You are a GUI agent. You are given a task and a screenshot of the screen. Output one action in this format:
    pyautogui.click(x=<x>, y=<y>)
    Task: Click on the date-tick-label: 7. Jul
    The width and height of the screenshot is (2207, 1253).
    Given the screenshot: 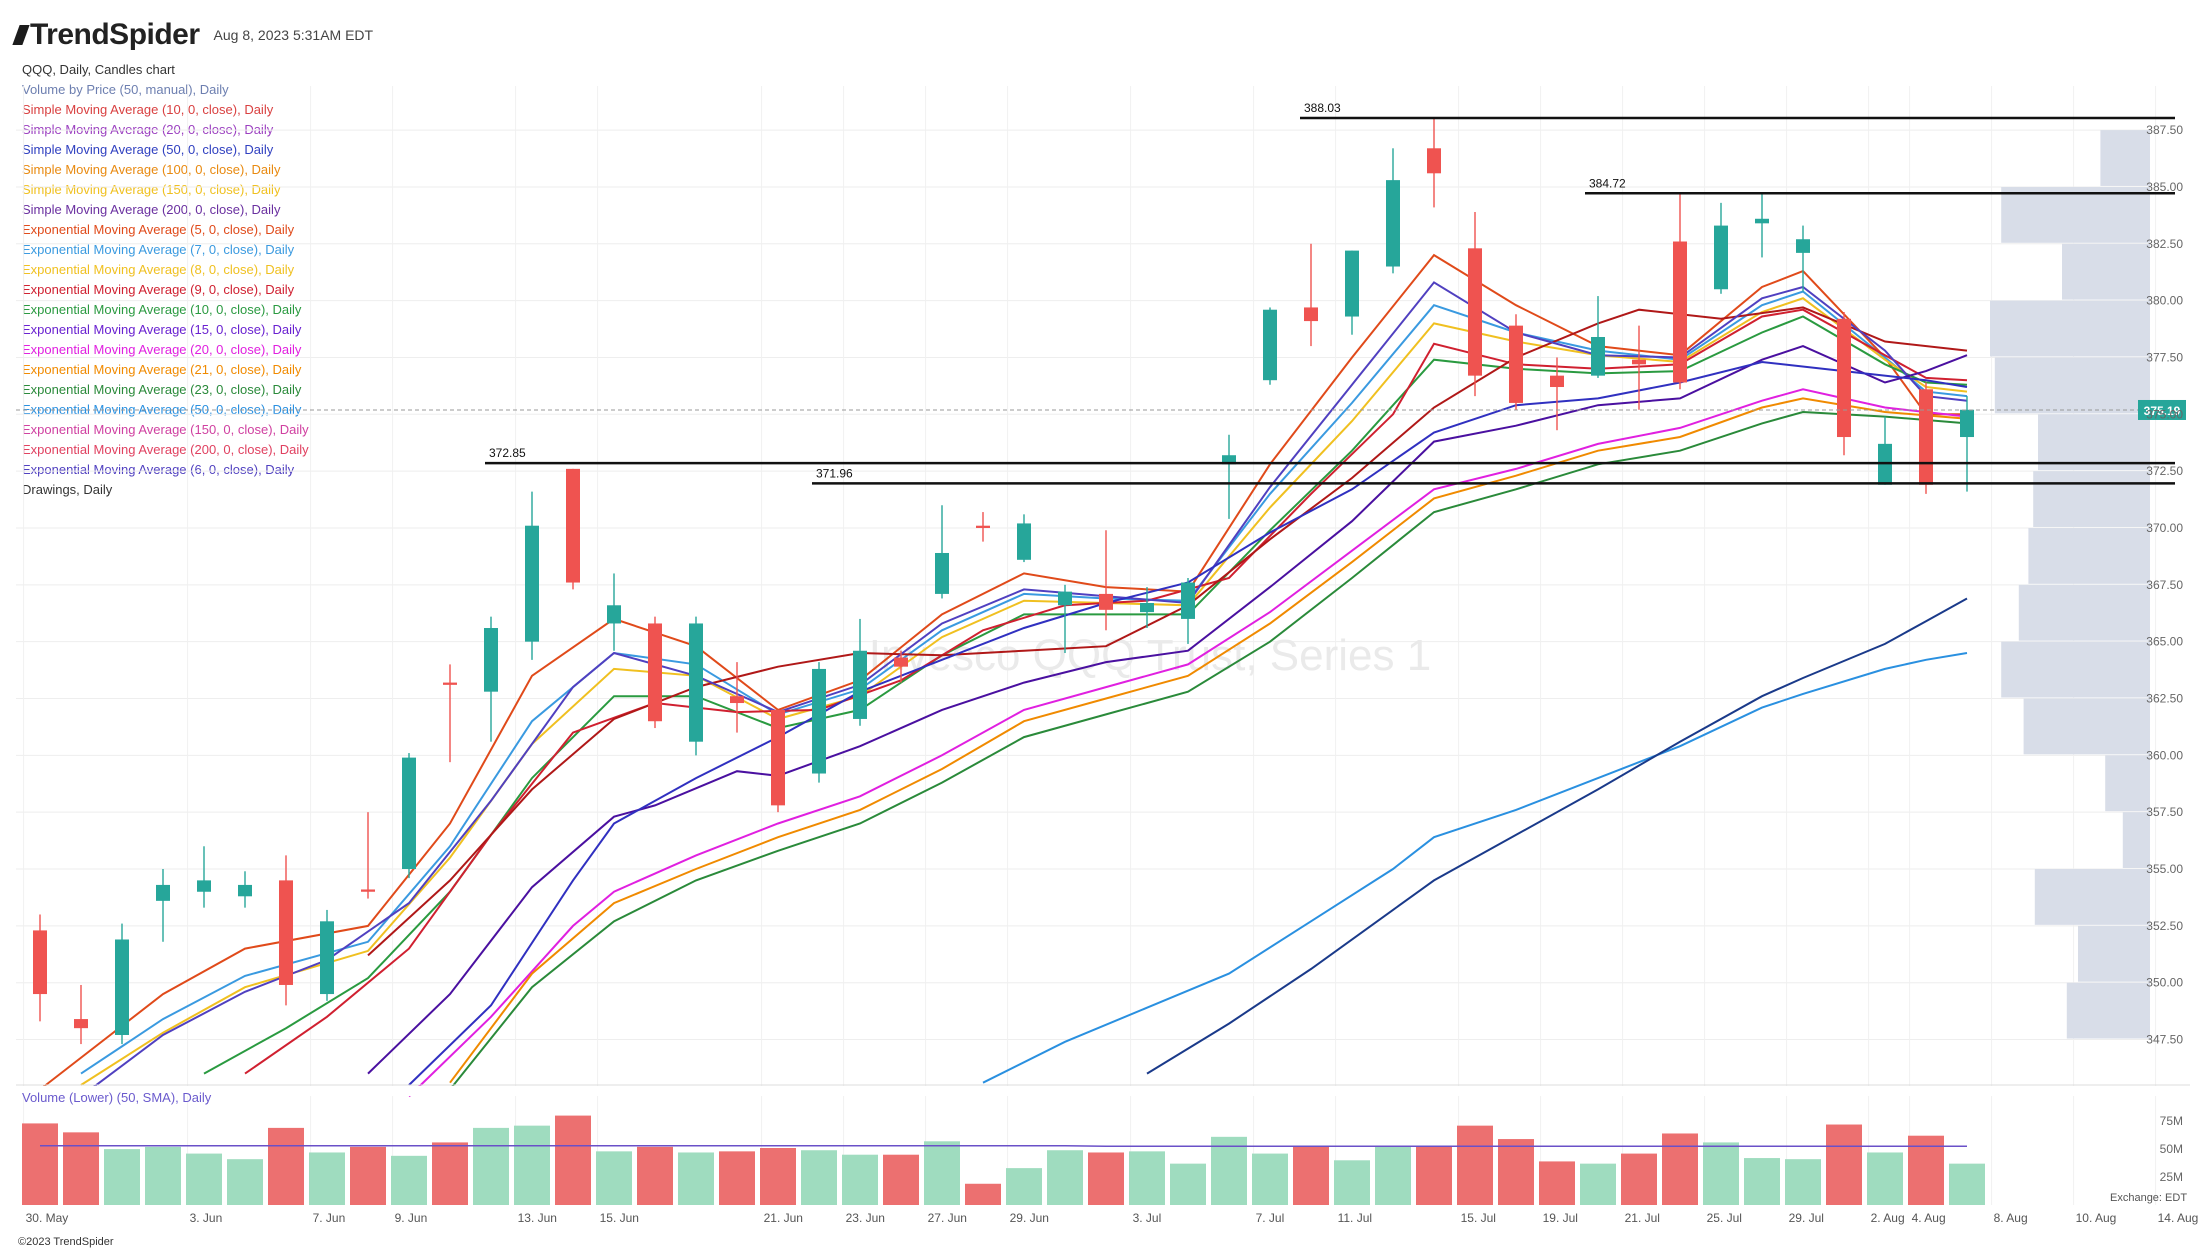 What is the action you would take?
    pyautogui.click(x=1270, y=1218)
    